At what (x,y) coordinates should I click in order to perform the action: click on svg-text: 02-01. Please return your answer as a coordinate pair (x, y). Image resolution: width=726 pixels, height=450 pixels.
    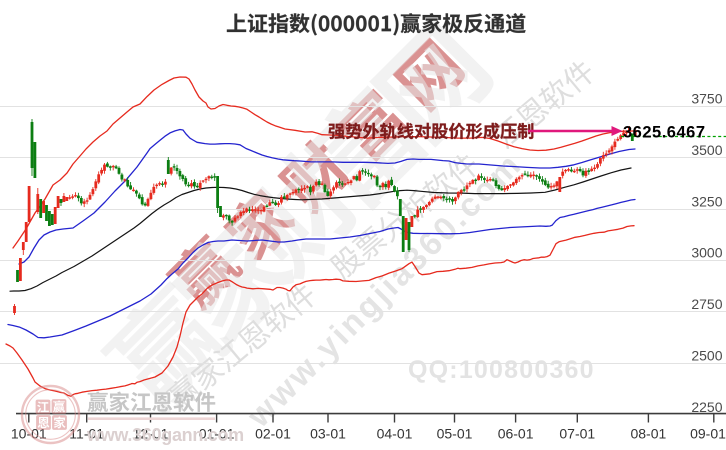
    Looking at the image, I should click on (273, 434).